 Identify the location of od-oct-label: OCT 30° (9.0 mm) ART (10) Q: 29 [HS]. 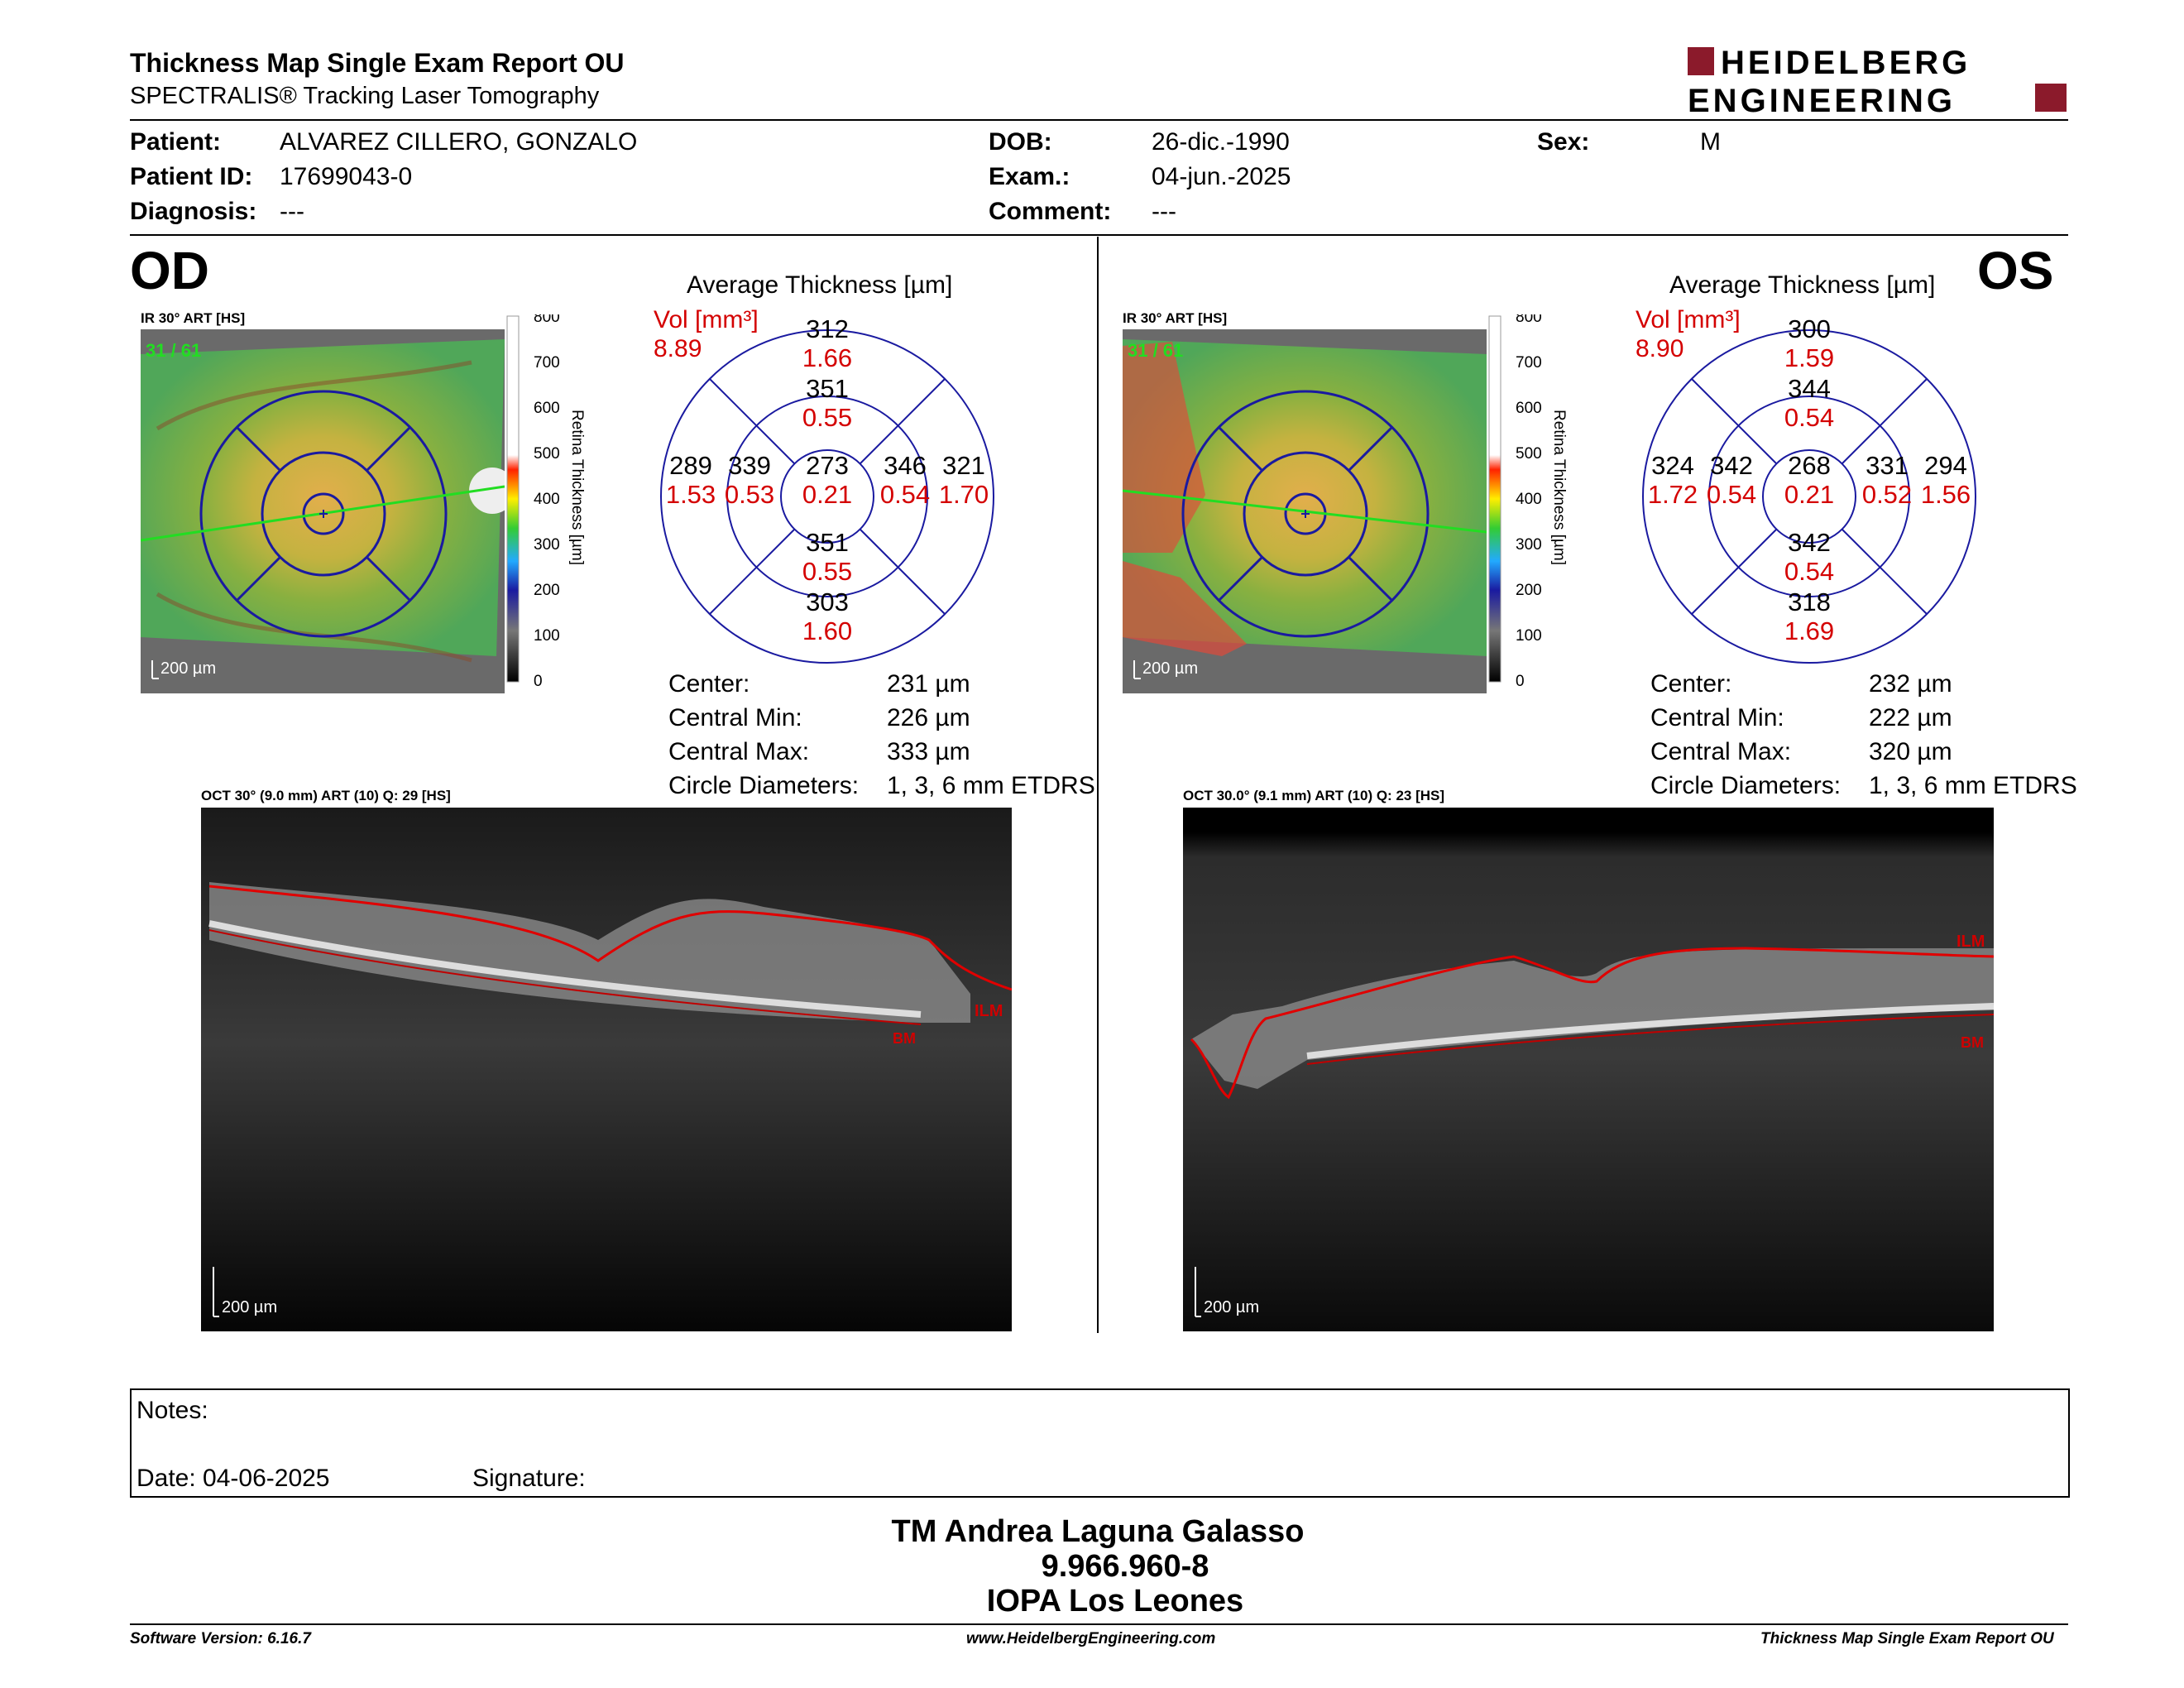
(326, 795).